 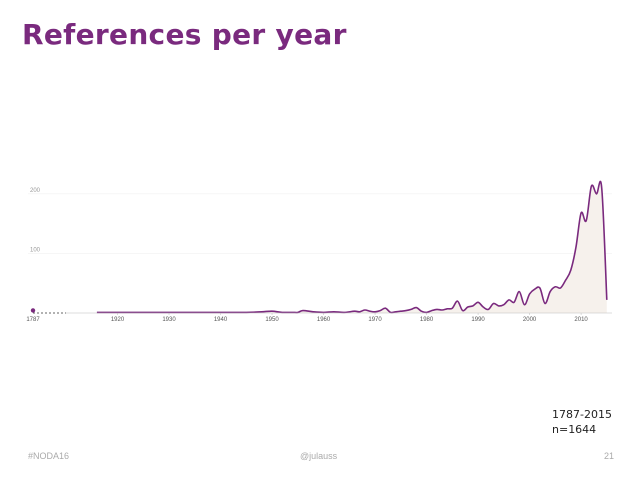 What do you see at coordinates (169, 320) in the screenshot?
I see `x-tick-label-1930: 1930` at bounding box center [169, 320].